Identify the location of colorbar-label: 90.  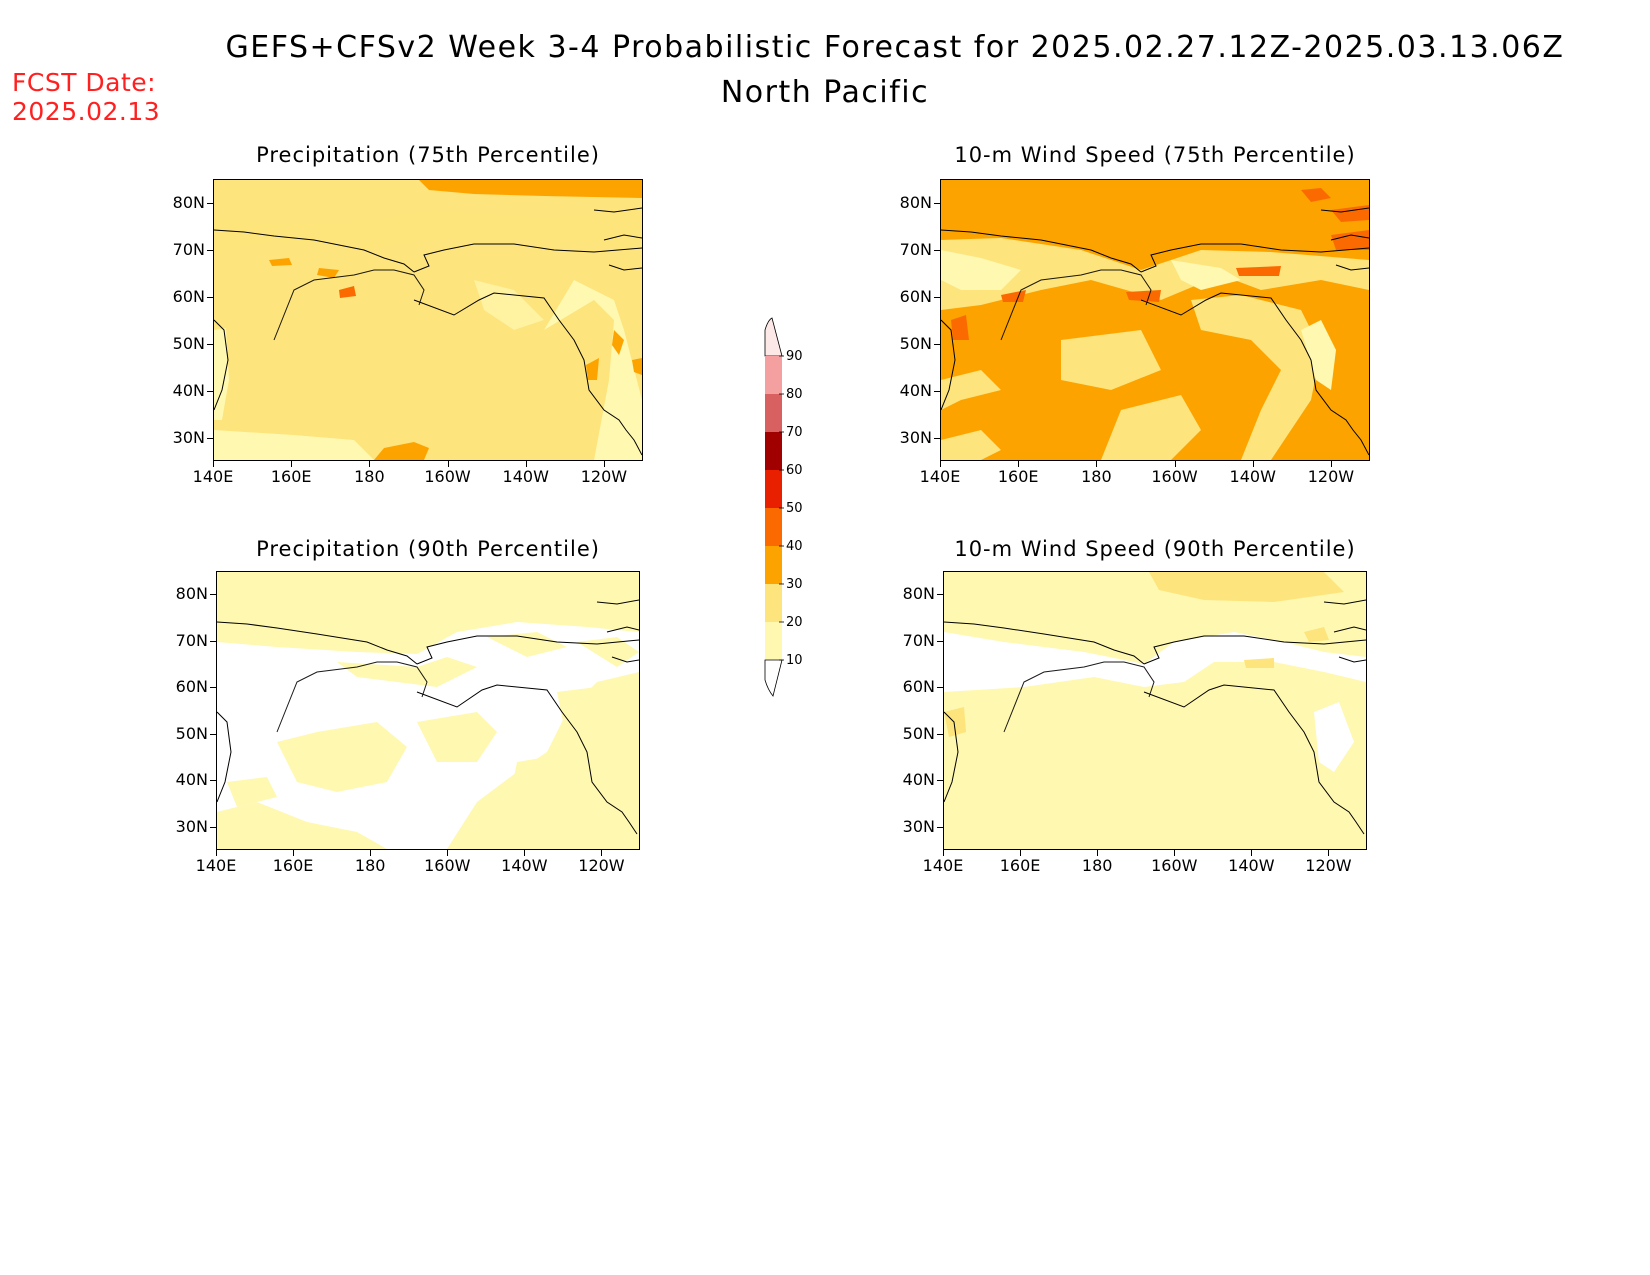
(794, 356).